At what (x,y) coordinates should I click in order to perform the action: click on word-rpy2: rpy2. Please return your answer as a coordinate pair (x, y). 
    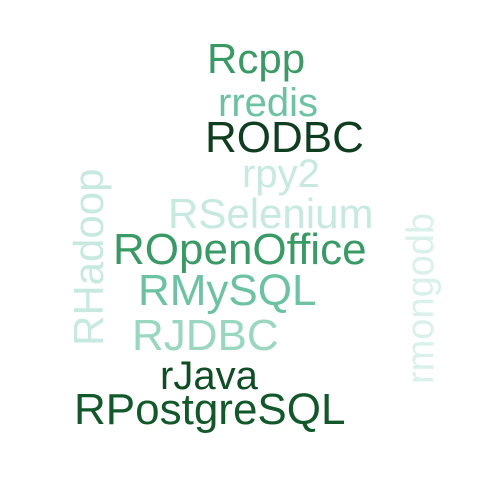
    Looking at the image, I should click on (281, 174).